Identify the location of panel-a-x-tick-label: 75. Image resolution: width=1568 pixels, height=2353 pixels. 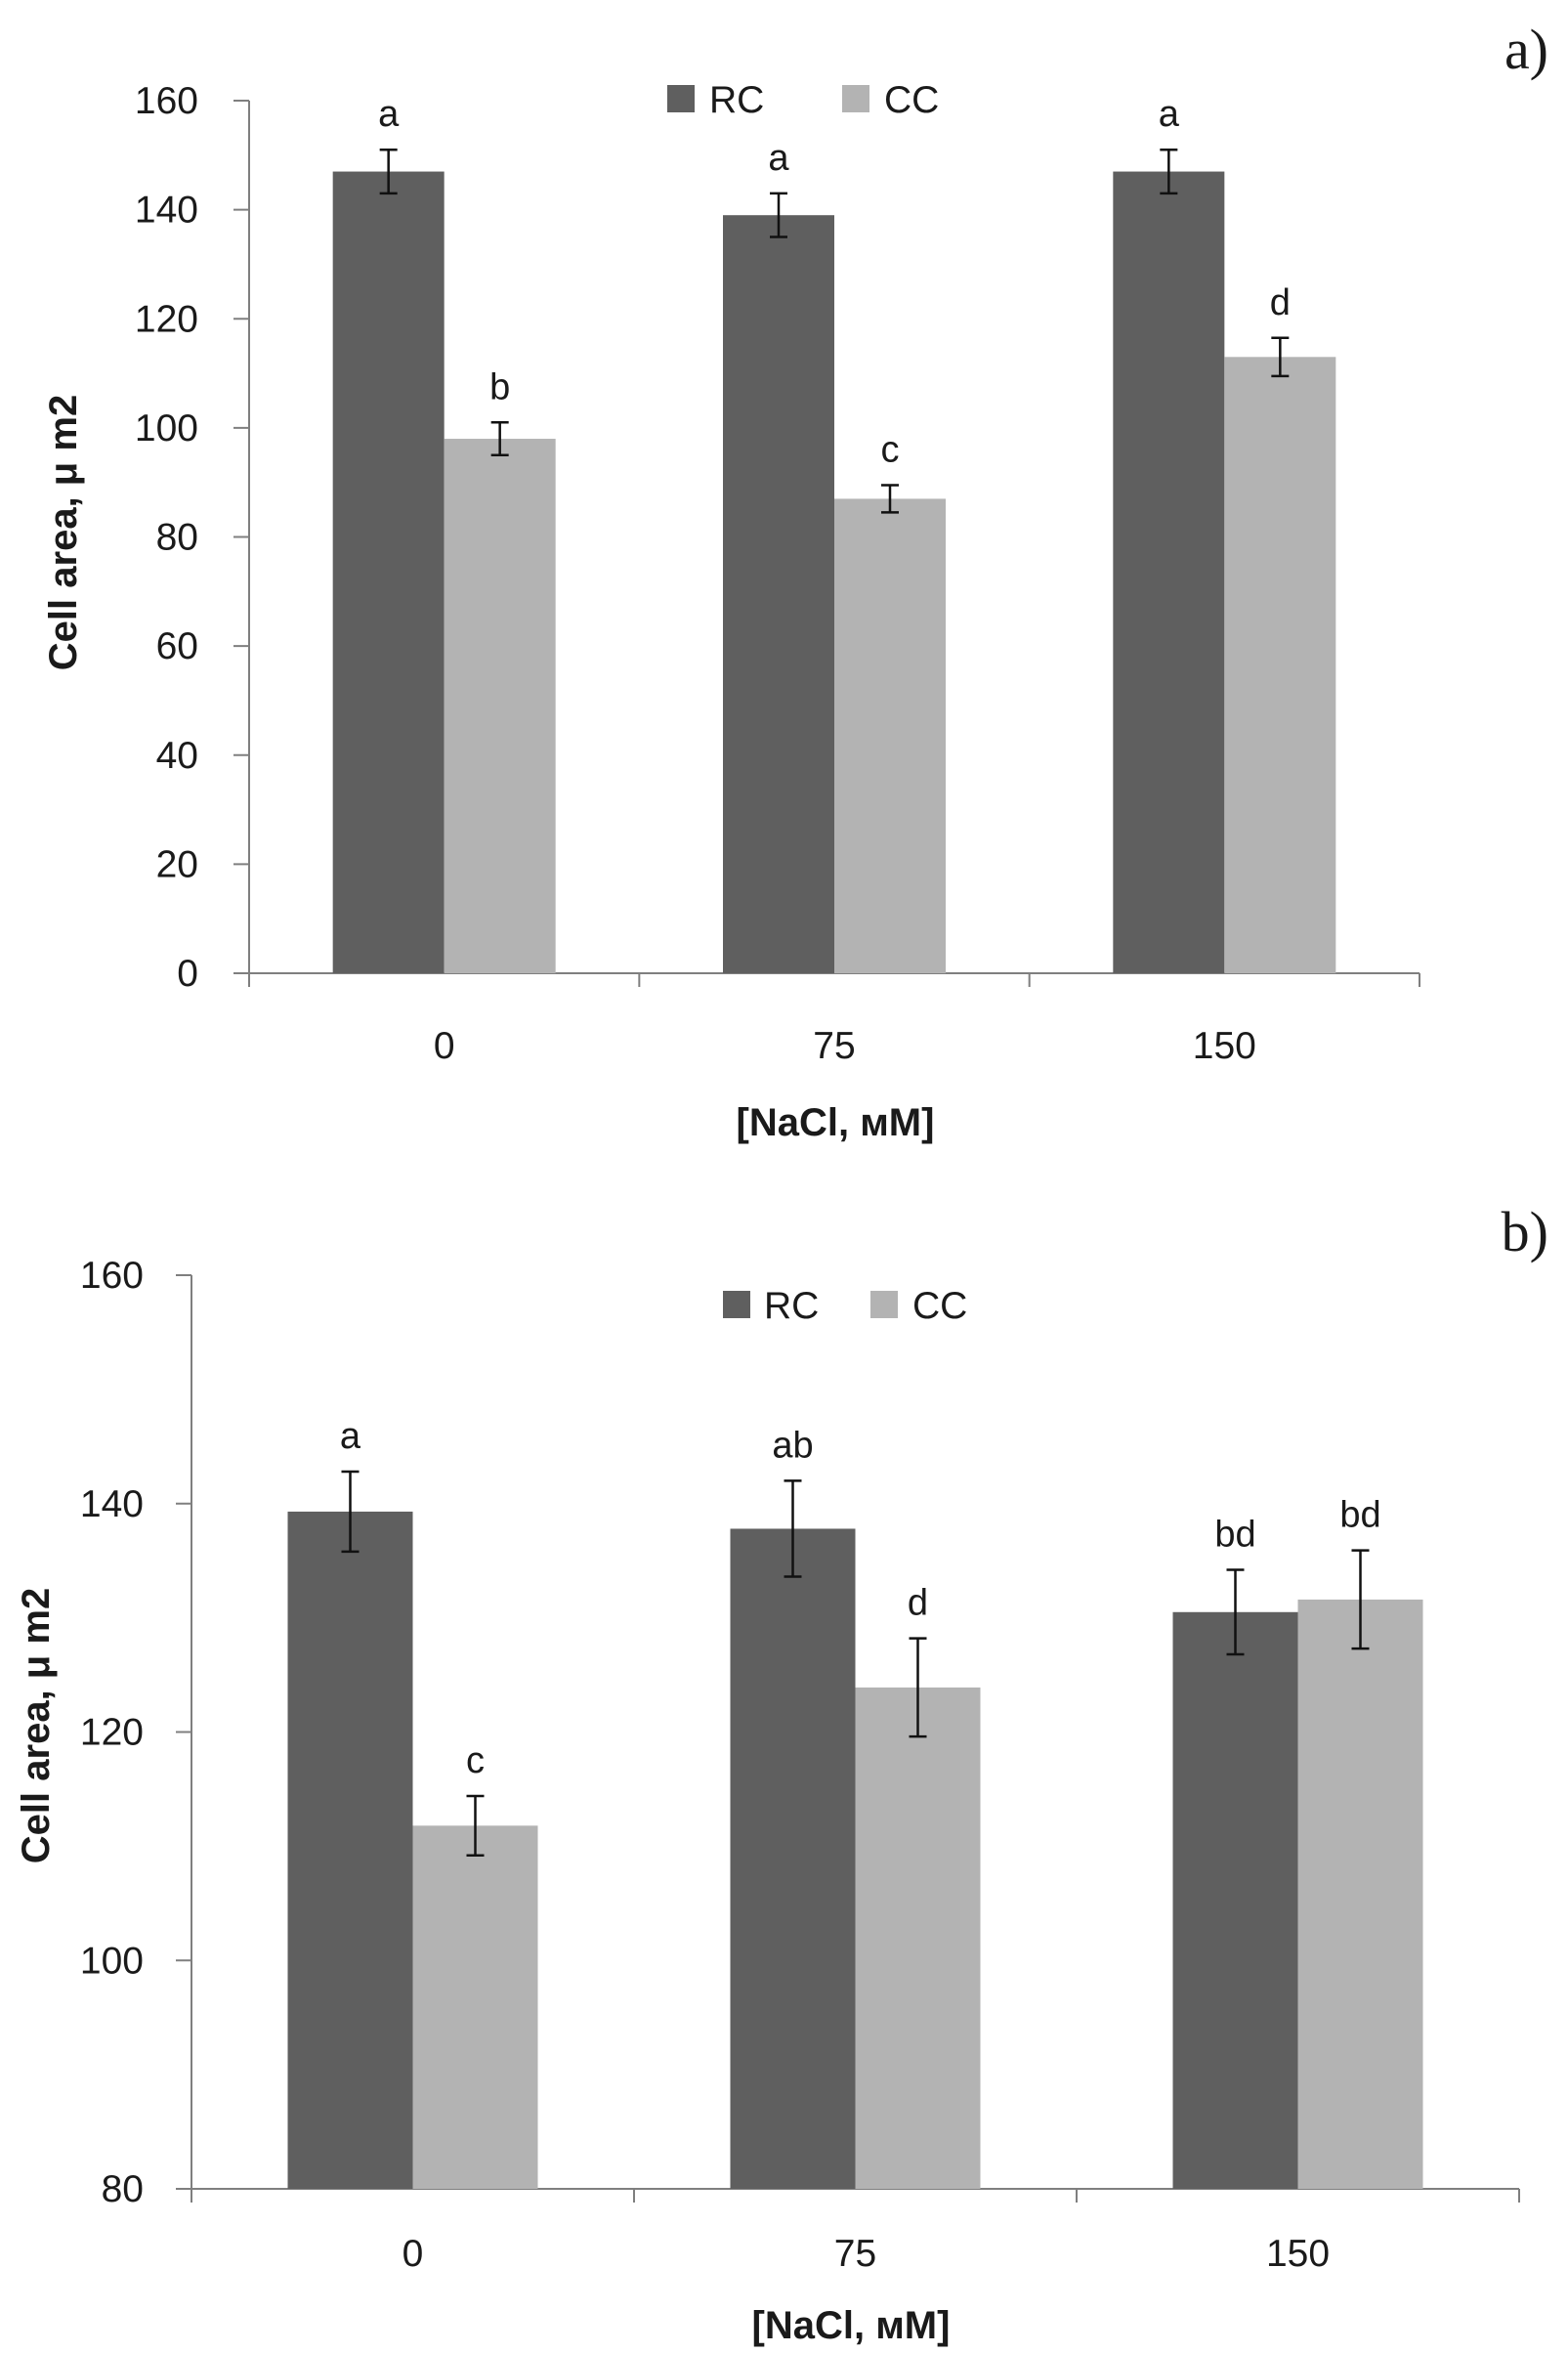
(834, 1046).